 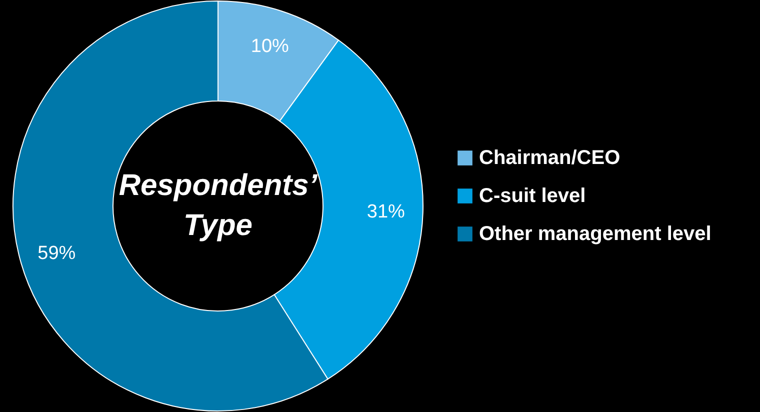 What do you see at coordinates (57, 253) in the screenshot?
I see `data-label: 59%` at bounding box center [57, 253].